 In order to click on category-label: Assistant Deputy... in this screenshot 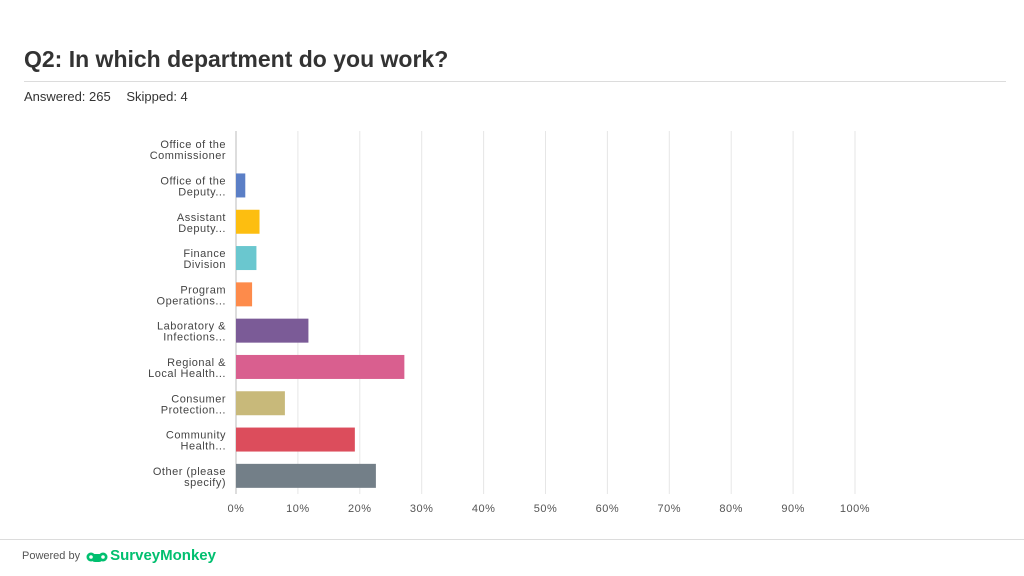, I will do `click(201, 223)`.